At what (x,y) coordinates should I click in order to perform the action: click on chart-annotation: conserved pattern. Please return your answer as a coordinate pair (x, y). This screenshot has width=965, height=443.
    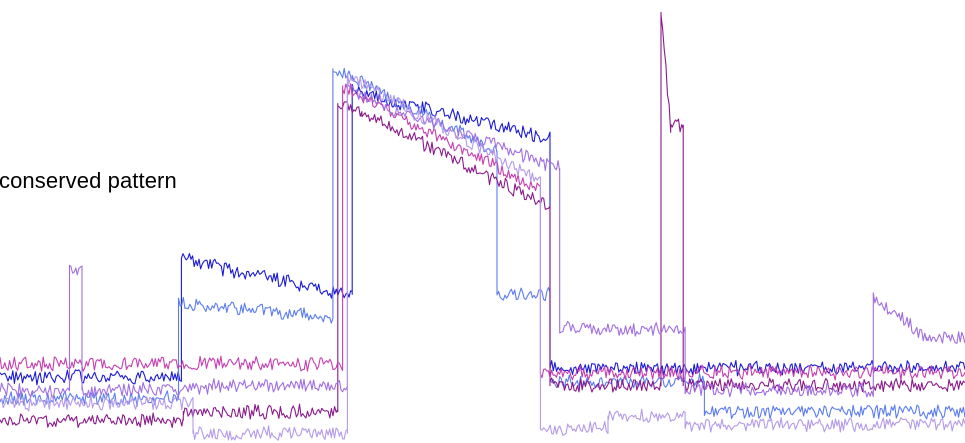
    Looking at the image, I should click on (88, 180).